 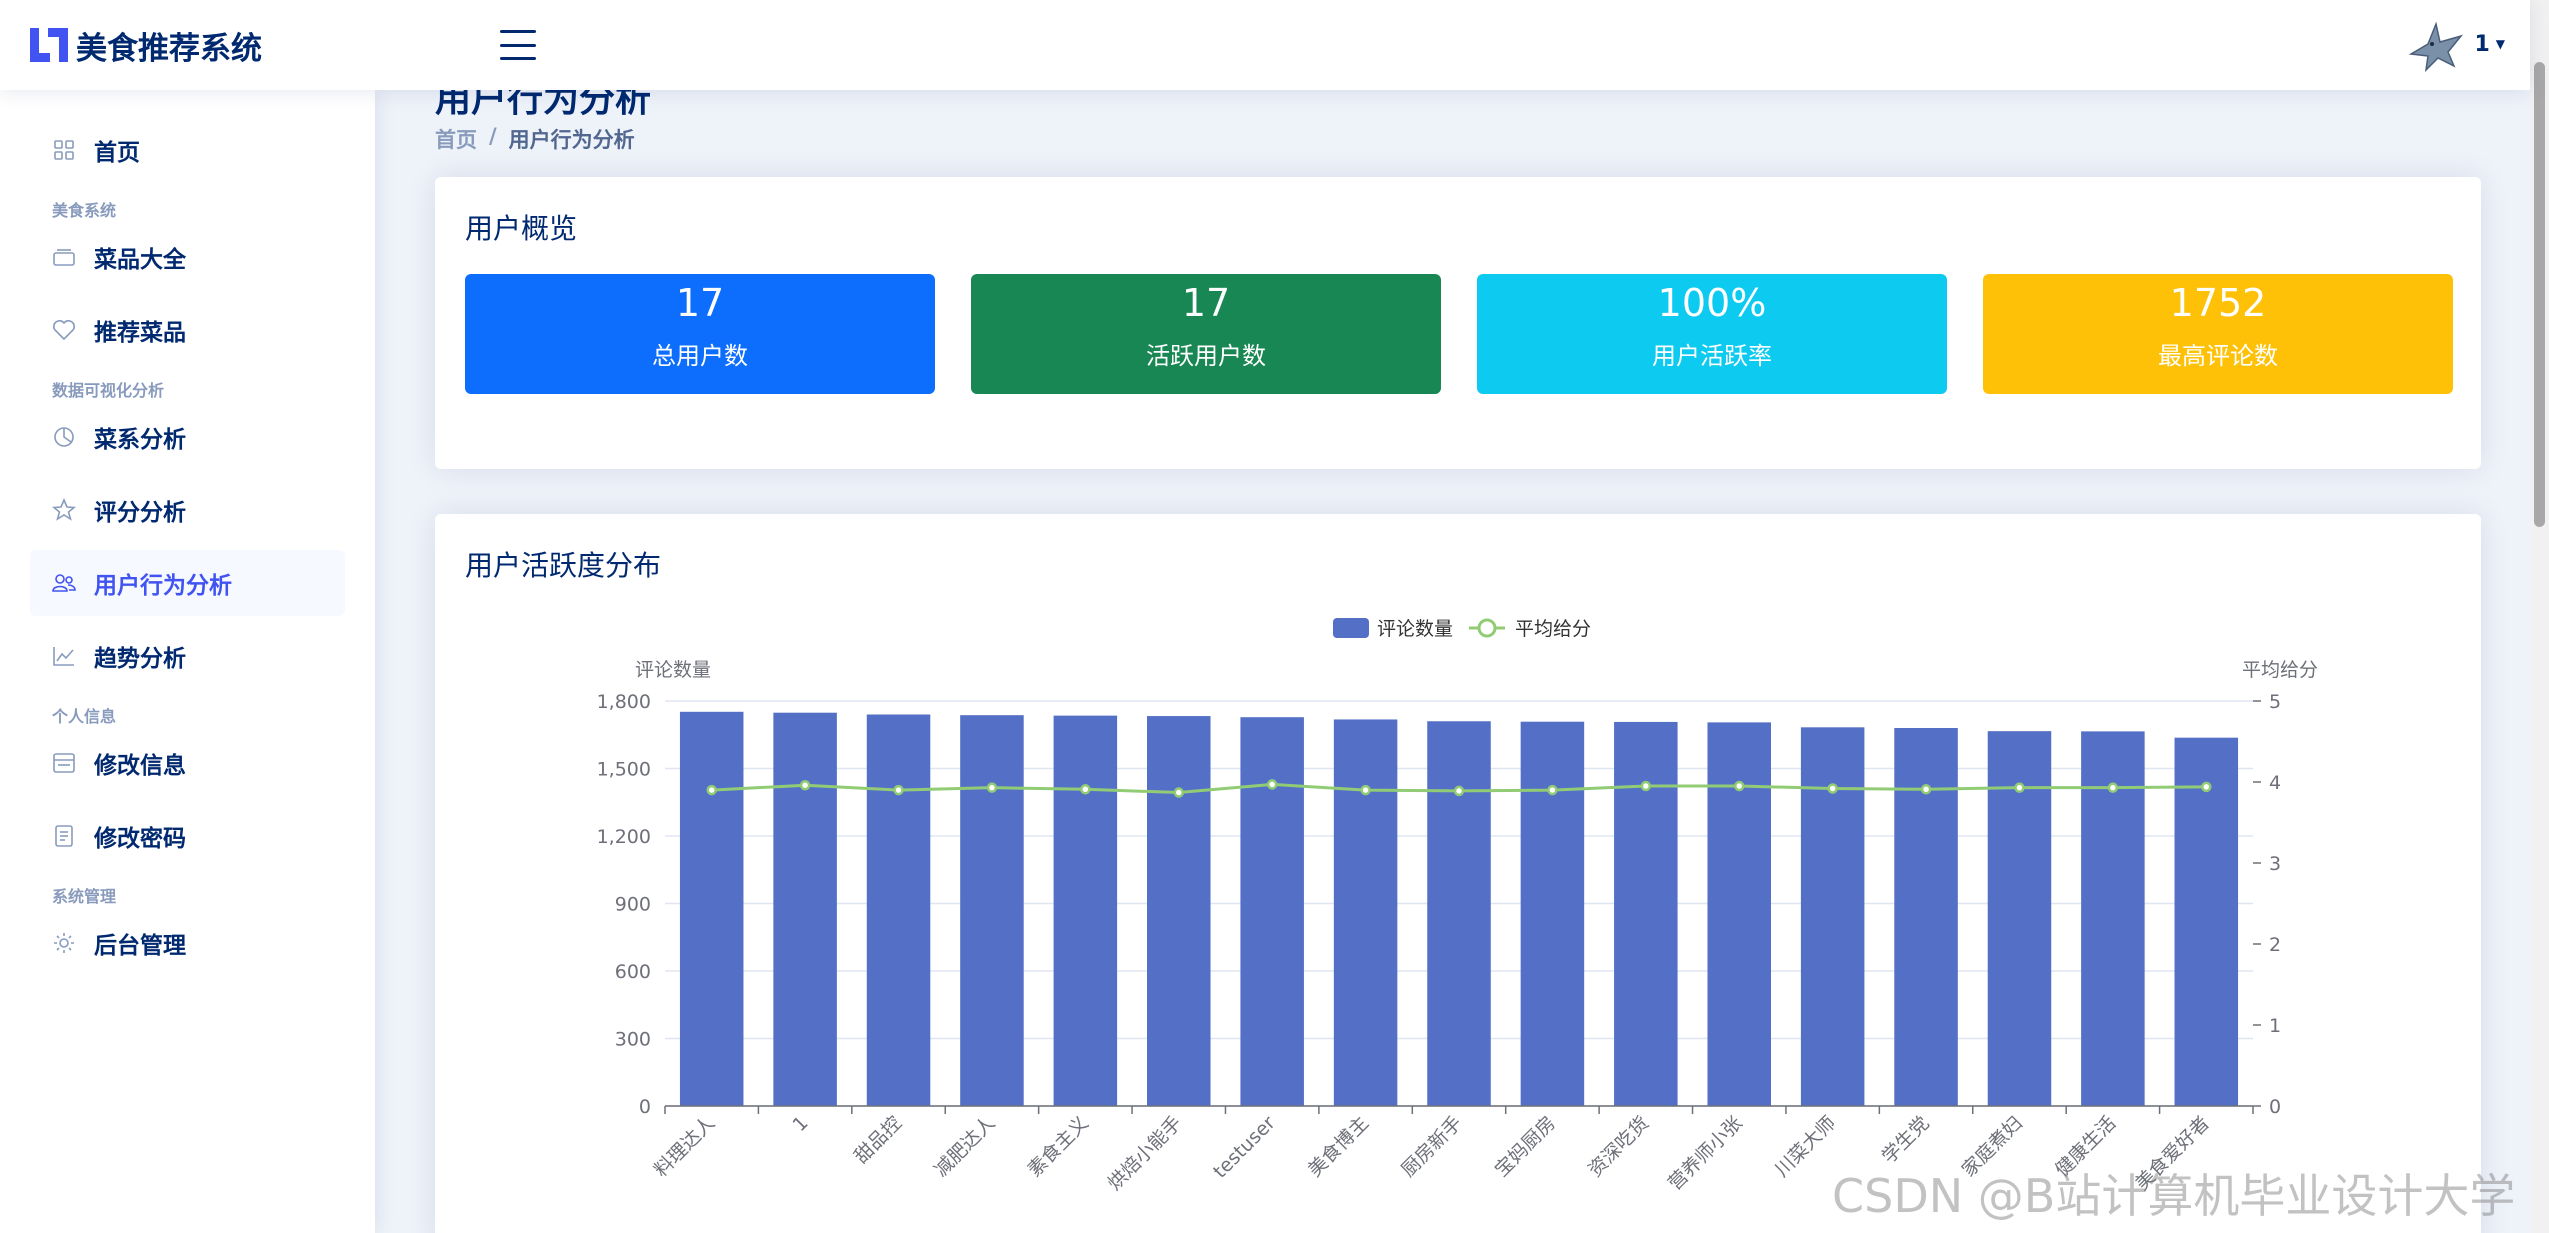 What do you see at coordinates (64, 656) in the screenshot?
I see `line-chart-icon` at bounding box center [64, 656].